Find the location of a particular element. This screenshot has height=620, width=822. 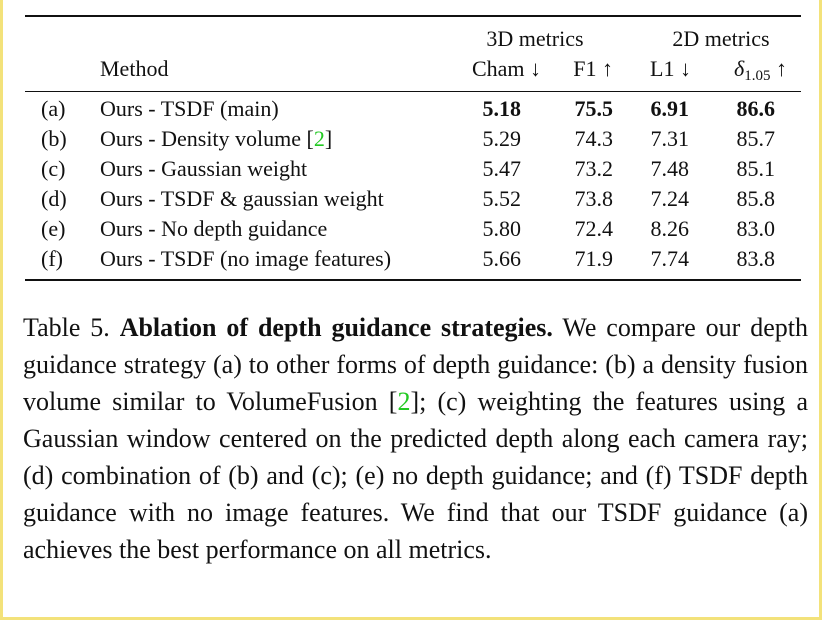

cell-cham: 5.18 is located at coordinates (502, 108).